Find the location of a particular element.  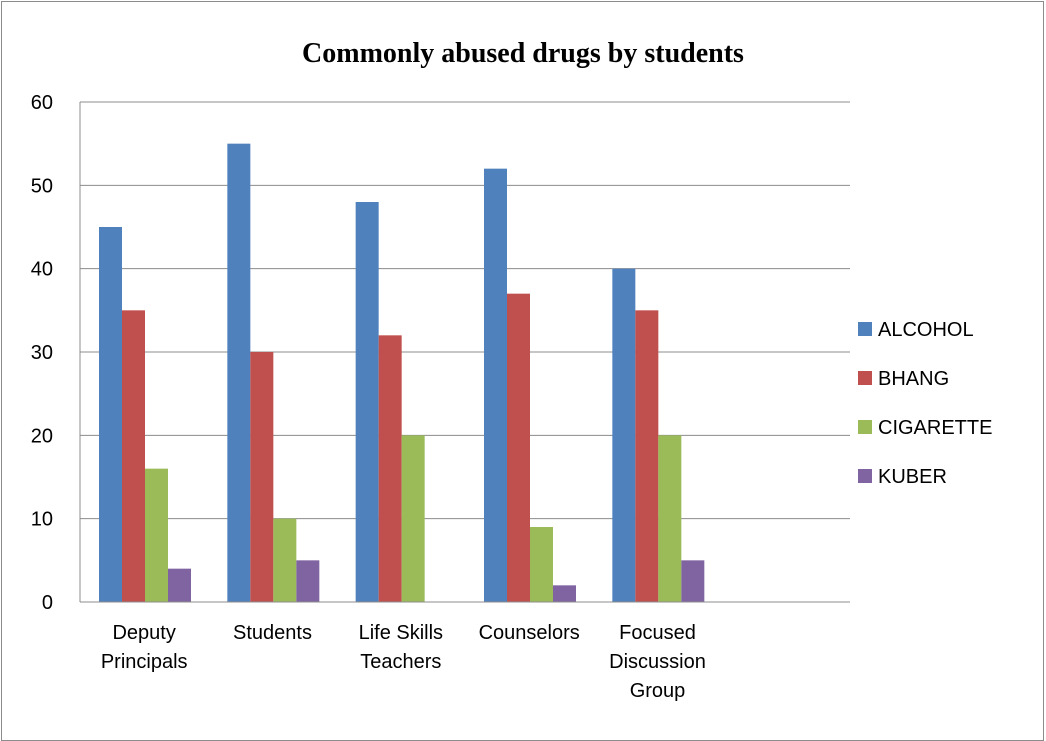

x-tick-label: Focused Discussion Group is located at coordinates (657, 662).